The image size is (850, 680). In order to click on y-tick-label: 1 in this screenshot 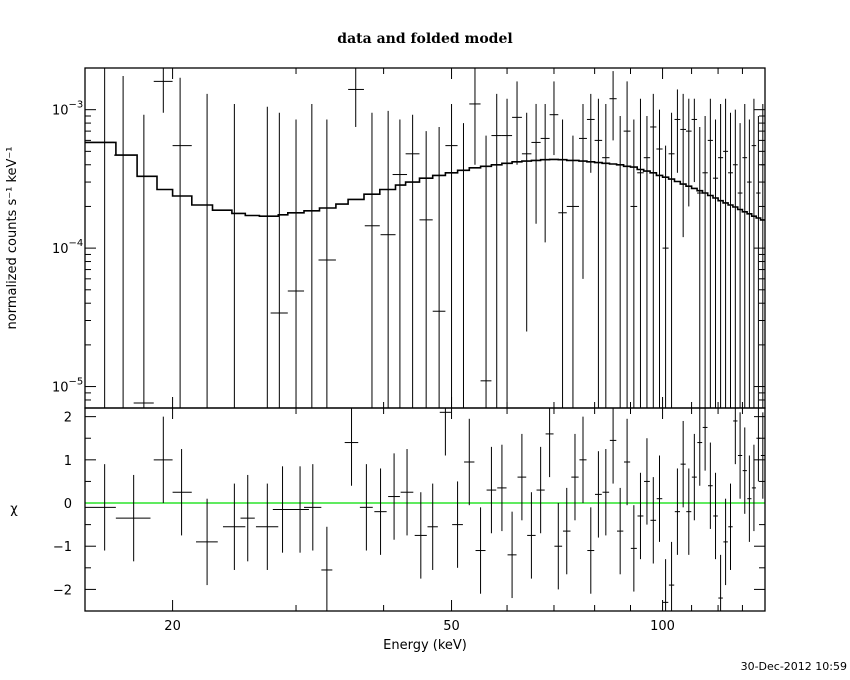, I will do `click(68, 461)`.